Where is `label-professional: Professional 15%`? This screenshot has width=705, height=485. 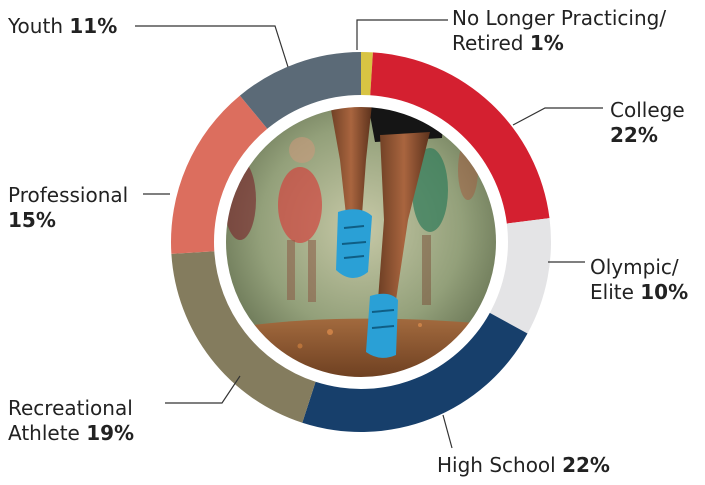
label-professional: Professional 15% is located at coordinates (68, 208).